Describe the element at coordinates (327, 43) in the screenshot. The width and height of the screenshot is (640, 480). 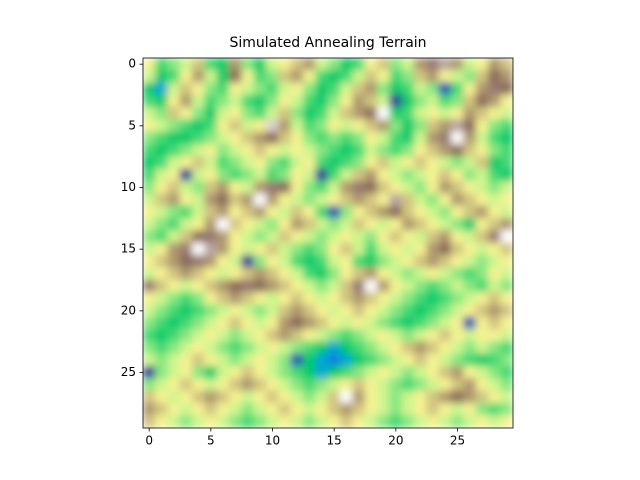
I see `chart-title: Simulated Annealing Terrain` at that location.